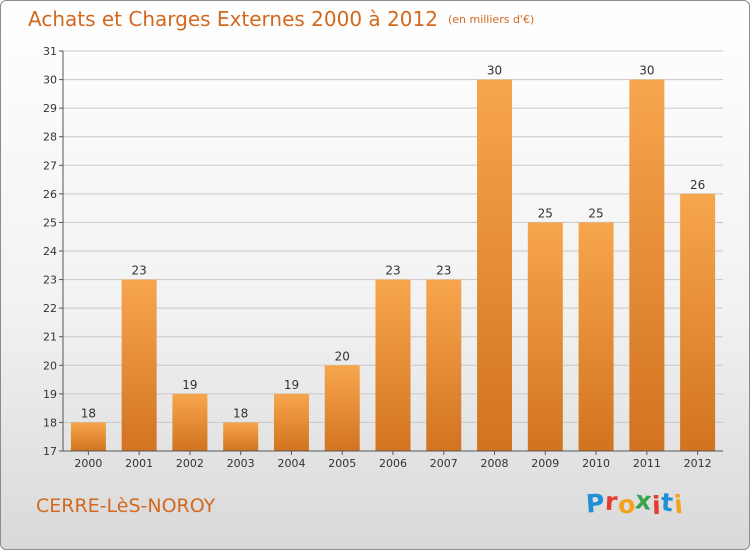 The width and height of the screenshot is (750, 550). I want to click on y-tick-label: 18, so click(50, 422).